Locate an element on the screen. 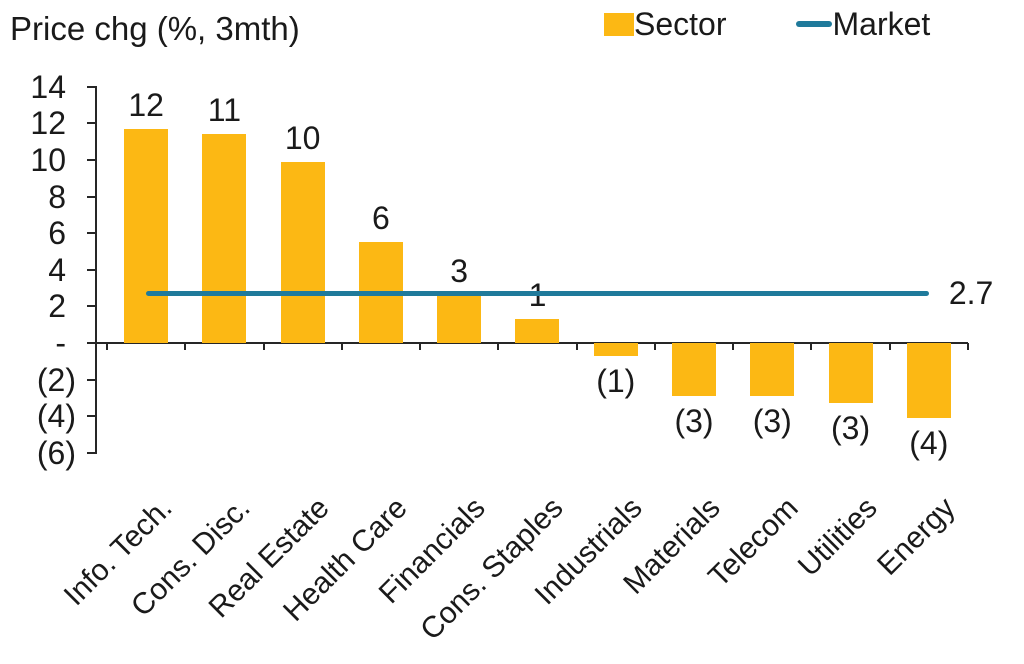 The width and height of the screenshot is (1024, 664). market-line is located at coordinates (537, 294).